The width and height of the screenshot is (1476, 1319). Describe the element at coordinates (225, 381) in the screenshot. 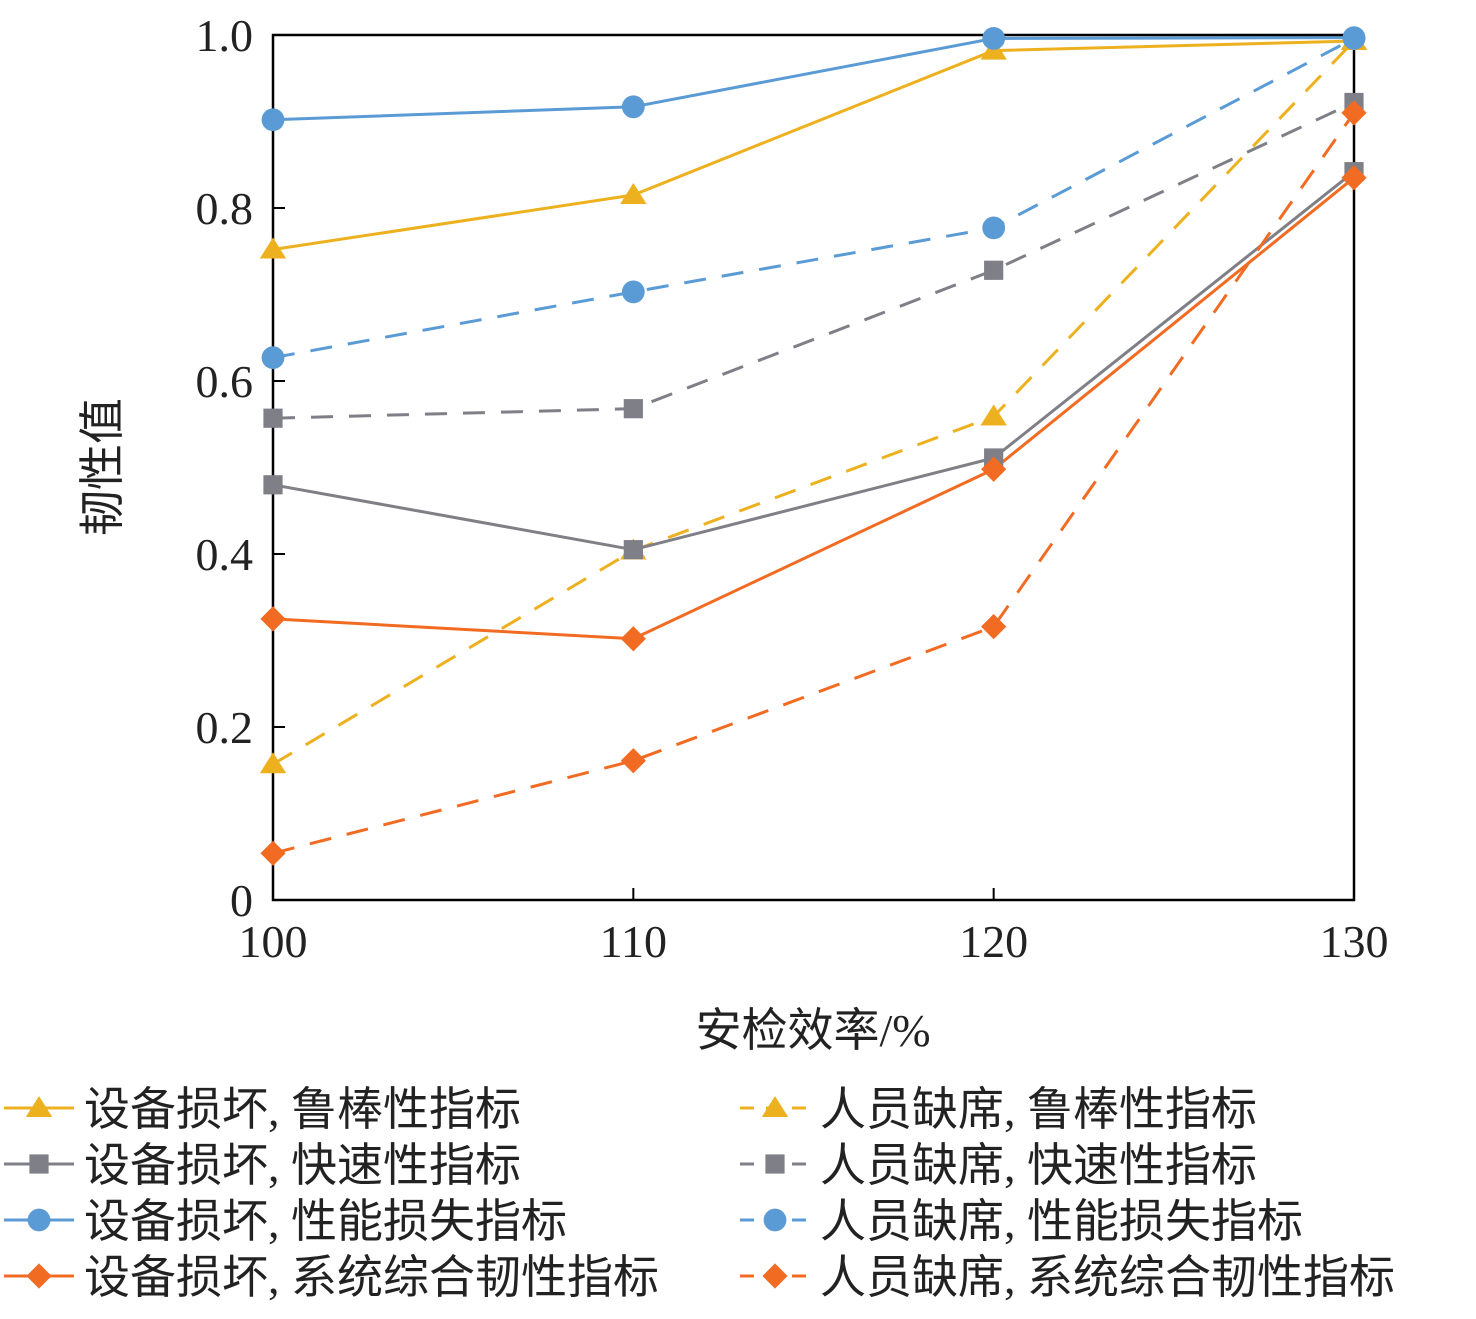

I see `y-tick-label: 0.6` at that location.